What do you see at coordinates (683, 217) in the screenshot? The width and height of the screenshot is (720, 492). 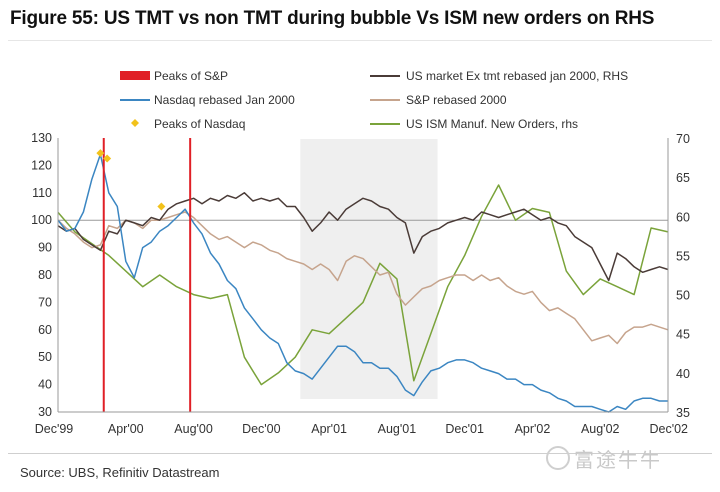 I see `y-right-tick-label: 60` at bounding box center [683, 217].